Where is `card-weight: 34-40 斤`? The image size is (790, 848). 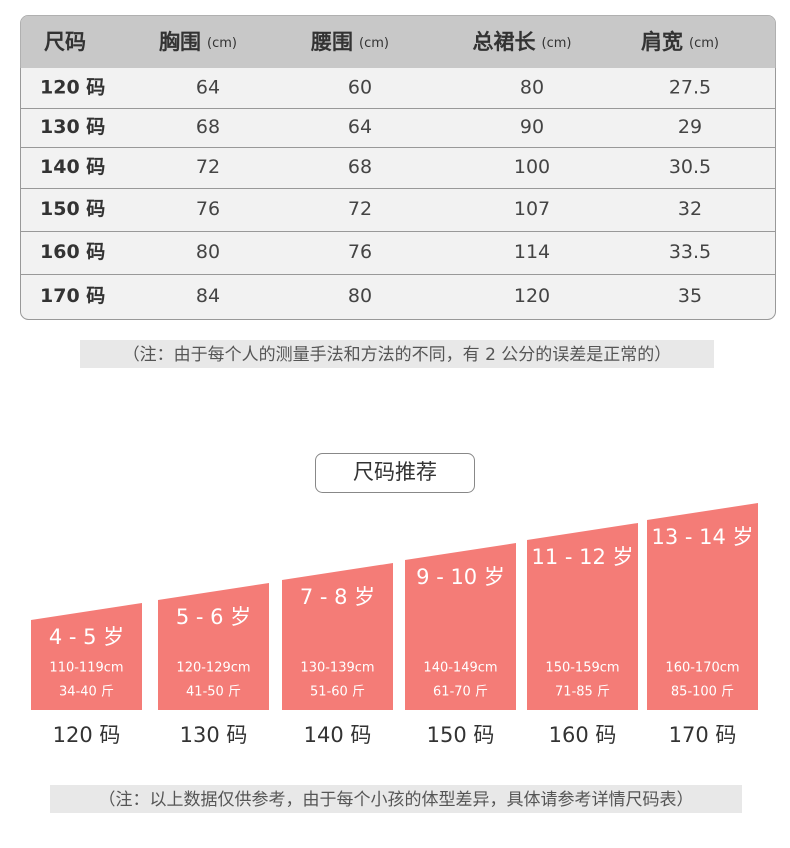
card-weight: 34-40 斤 is located at coordinates (86, 692).